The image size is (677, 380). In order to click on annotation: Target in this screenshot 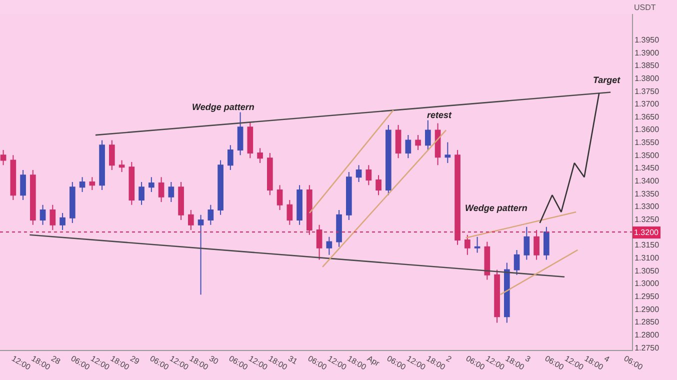, I will do `click(607, 80)`.